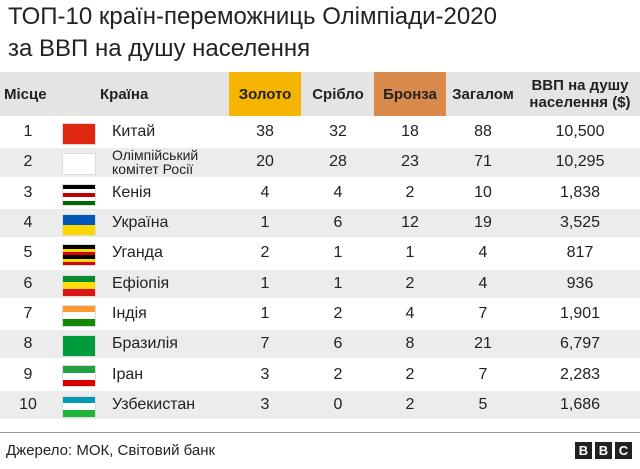  I want to click on country-line: Уганда, so click(137, 253).